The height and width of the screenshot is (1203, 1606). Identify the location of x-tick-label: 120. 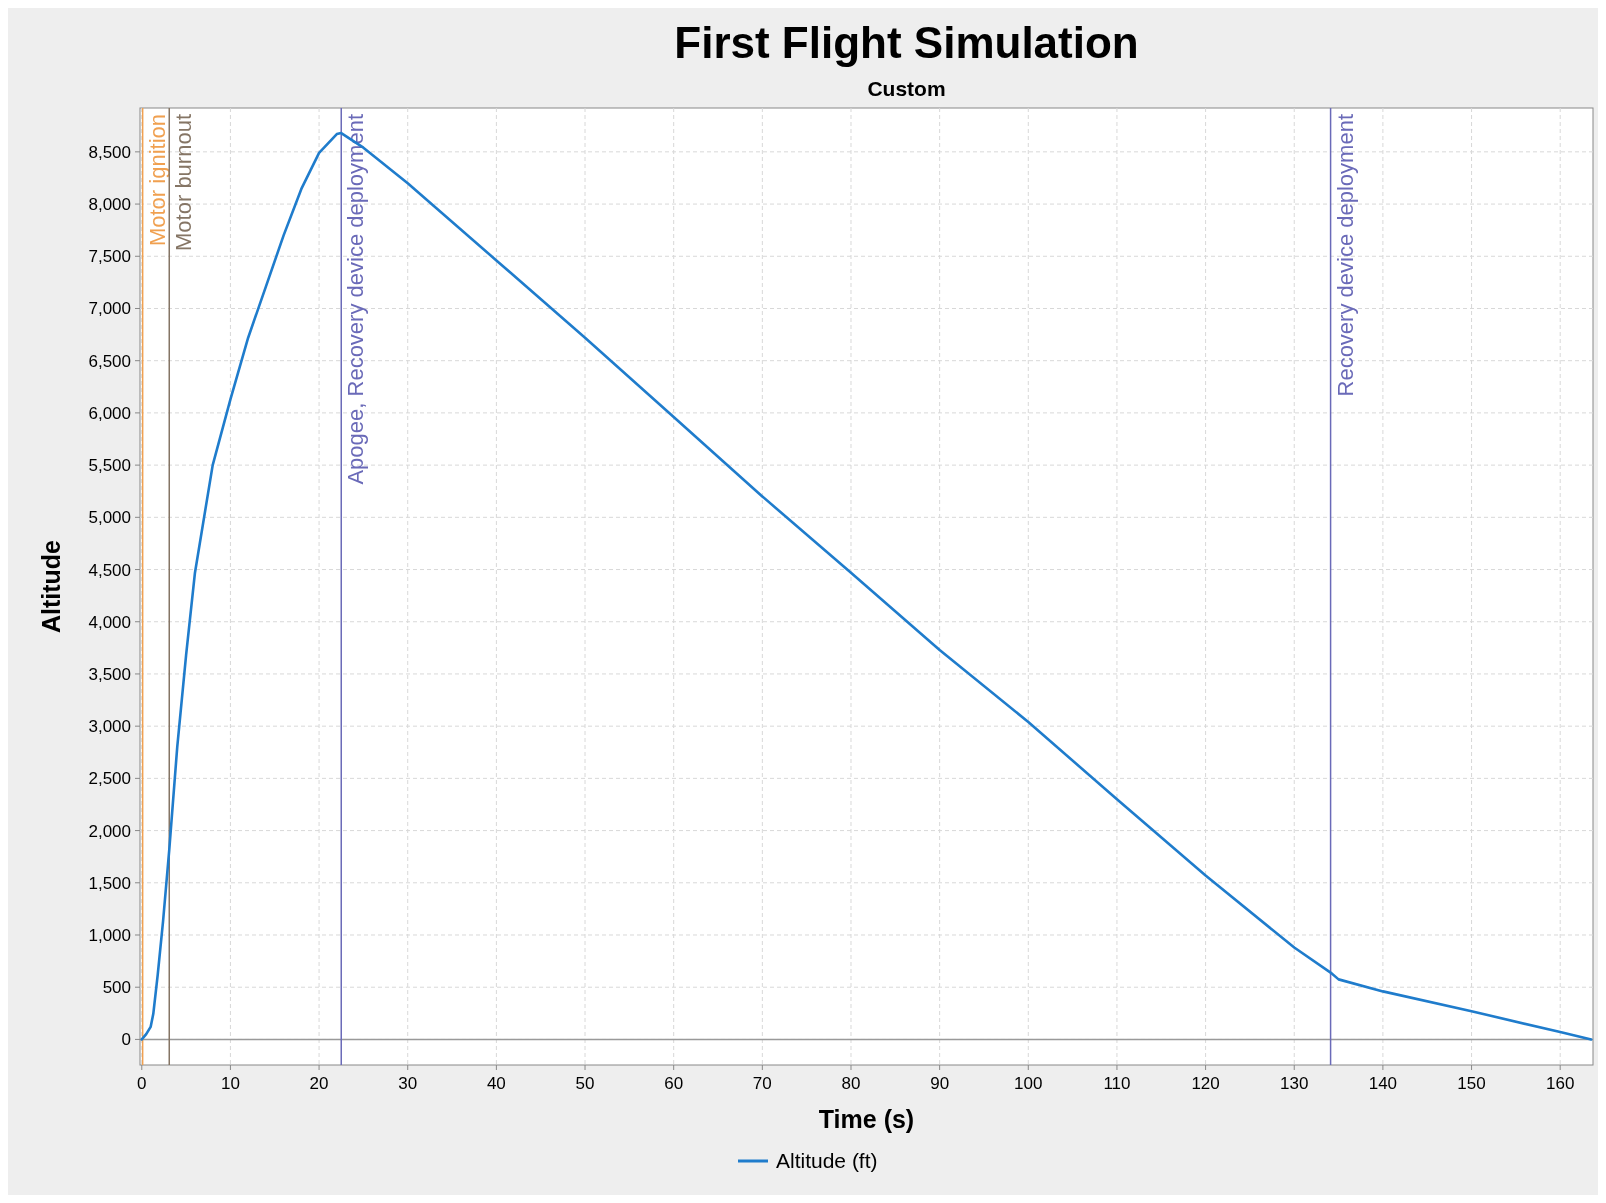
(1205, 1083).